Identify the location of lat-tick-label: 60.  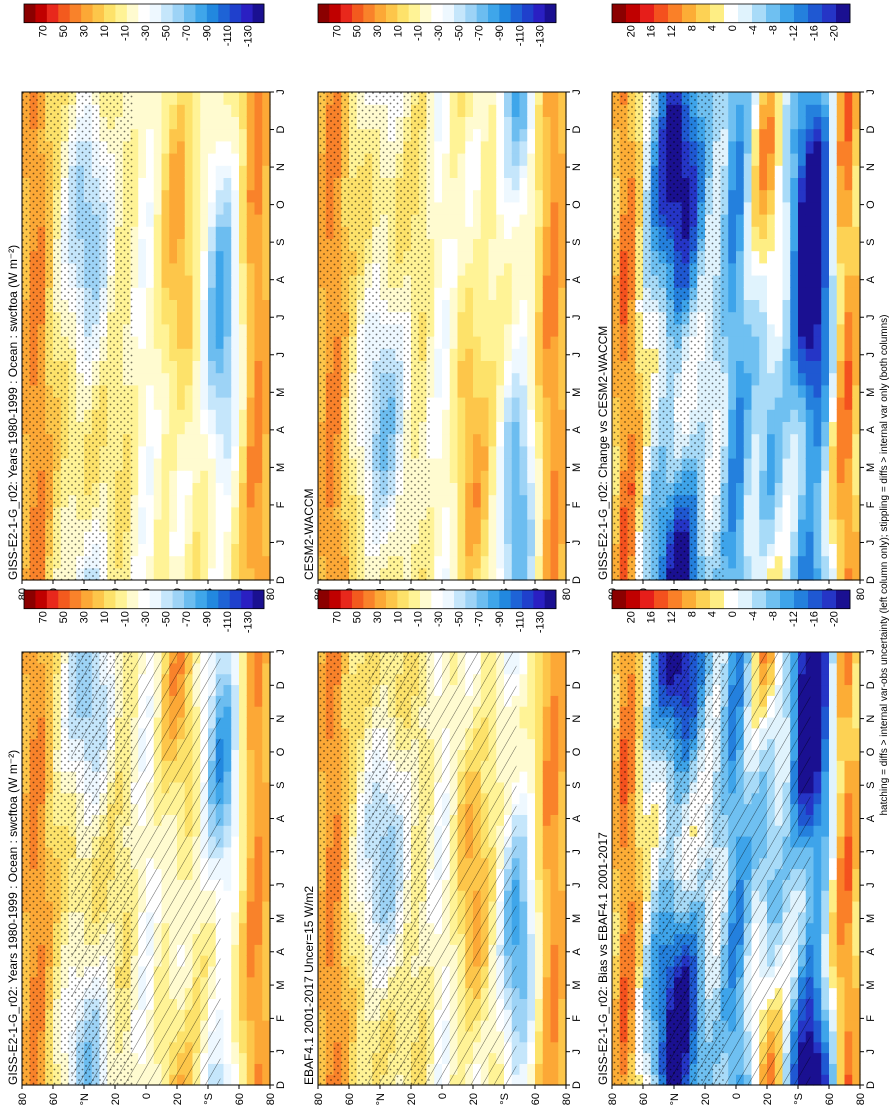
(54, 1099).